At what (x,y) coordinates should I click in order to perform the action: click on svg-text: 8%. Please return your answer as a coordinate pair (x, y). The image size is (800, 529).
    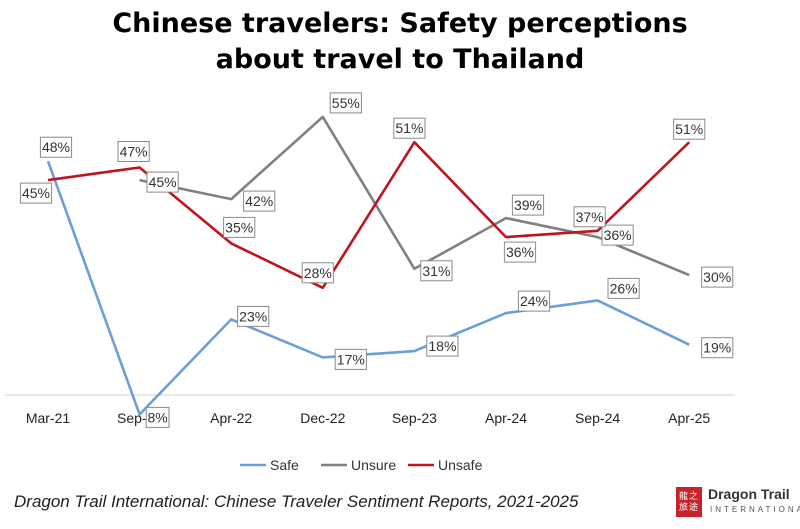
    Looking at the image, I should click on (157, 417).